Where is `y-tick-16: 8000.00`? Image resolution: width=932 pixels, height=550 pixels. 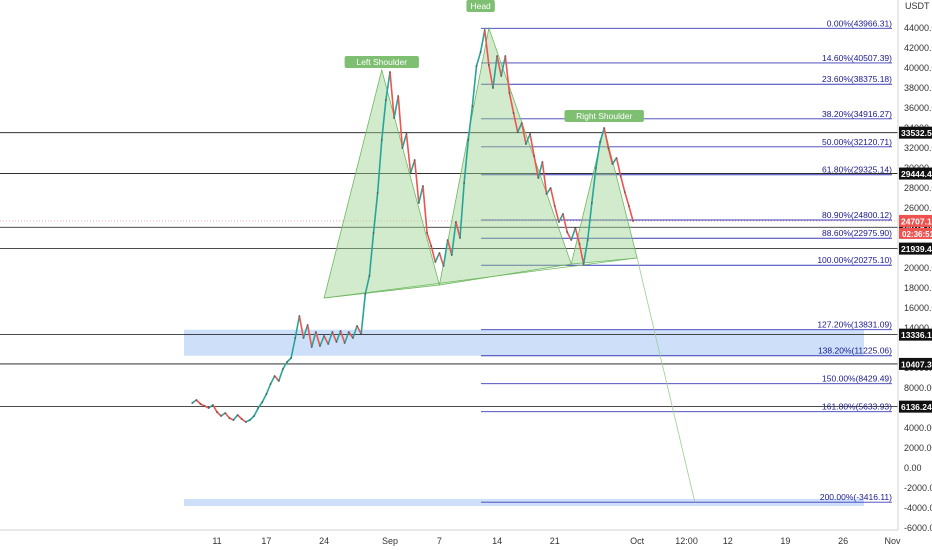 y-tick-16: 8000.00 is located at coordinates (918, 388).